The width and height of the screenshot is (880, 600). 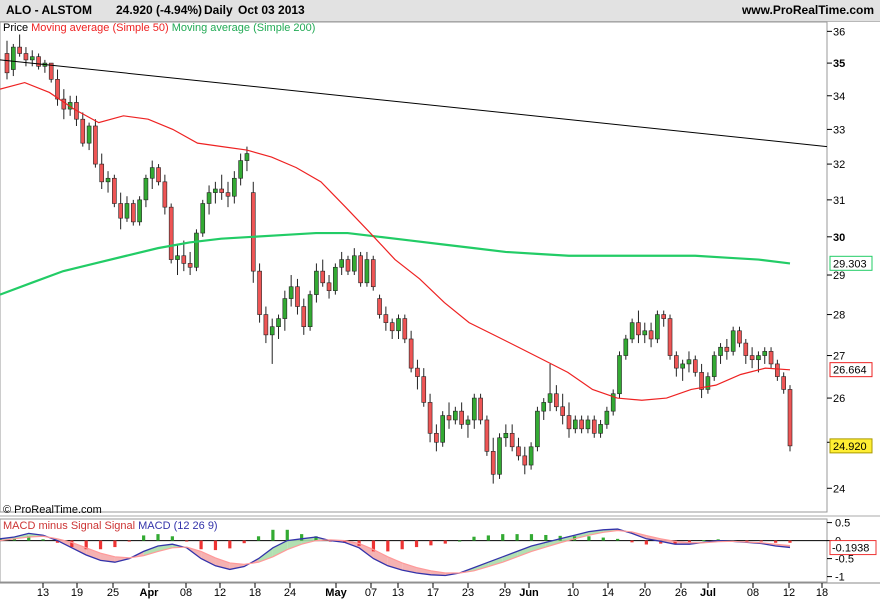 I want to click on x-tick-label: May, so click(x=336, y=593).